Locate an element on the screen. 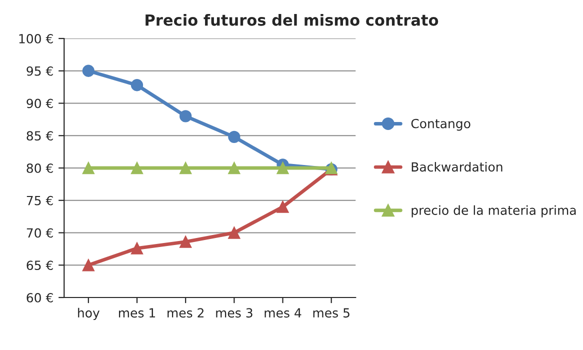 Image resolution: width=583 pixels, height=350 pixels. y-tick-label: 65 € is located at coordinates (39, 265).